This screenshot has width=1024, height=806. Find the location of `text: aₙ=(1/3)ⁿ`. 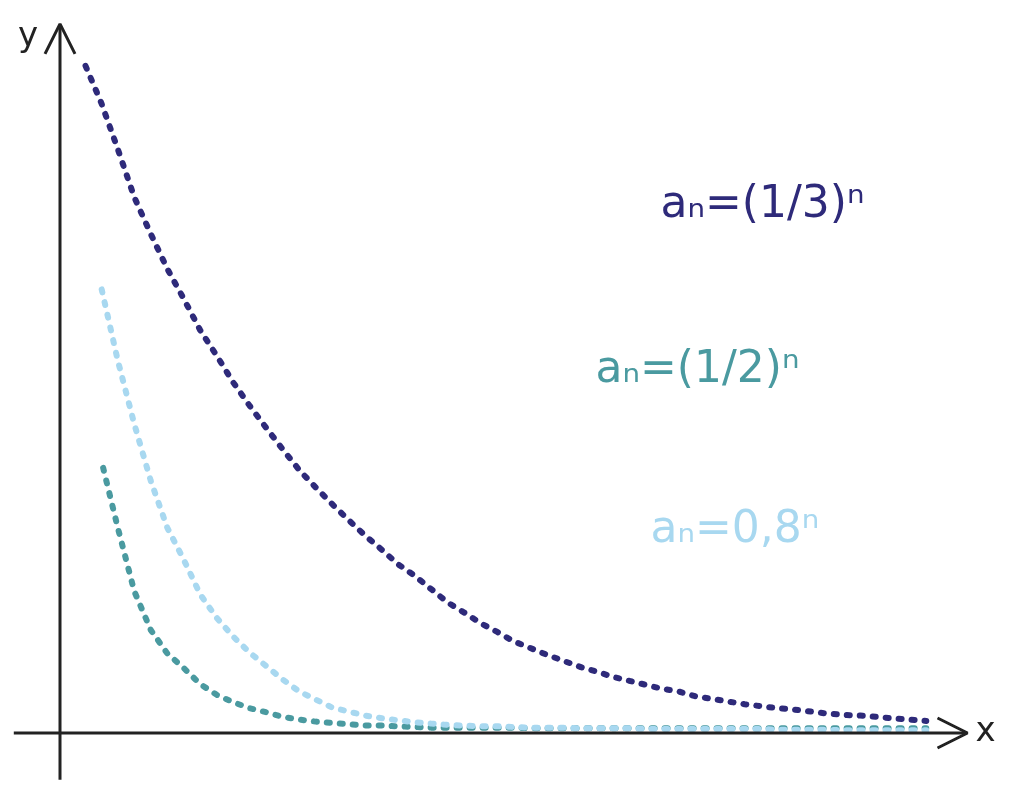

text: aₙ=(1/3)ⁿ is located at coordinates (762, 201).